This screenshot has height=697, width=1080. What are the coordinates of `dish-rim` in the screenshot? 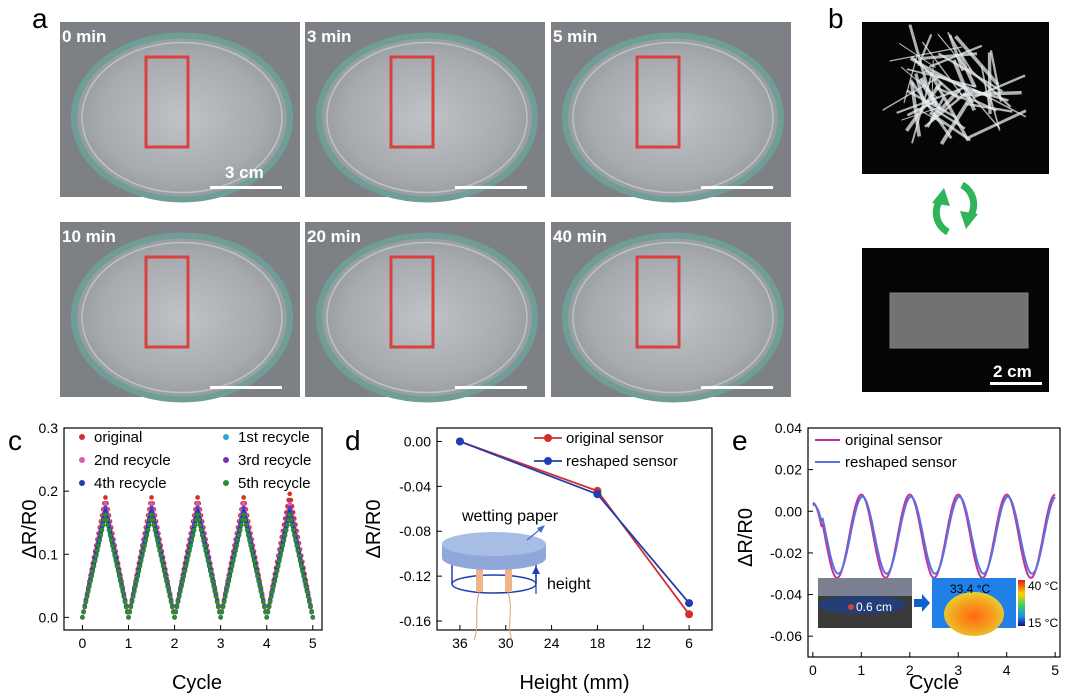 It's located at (427, 117).